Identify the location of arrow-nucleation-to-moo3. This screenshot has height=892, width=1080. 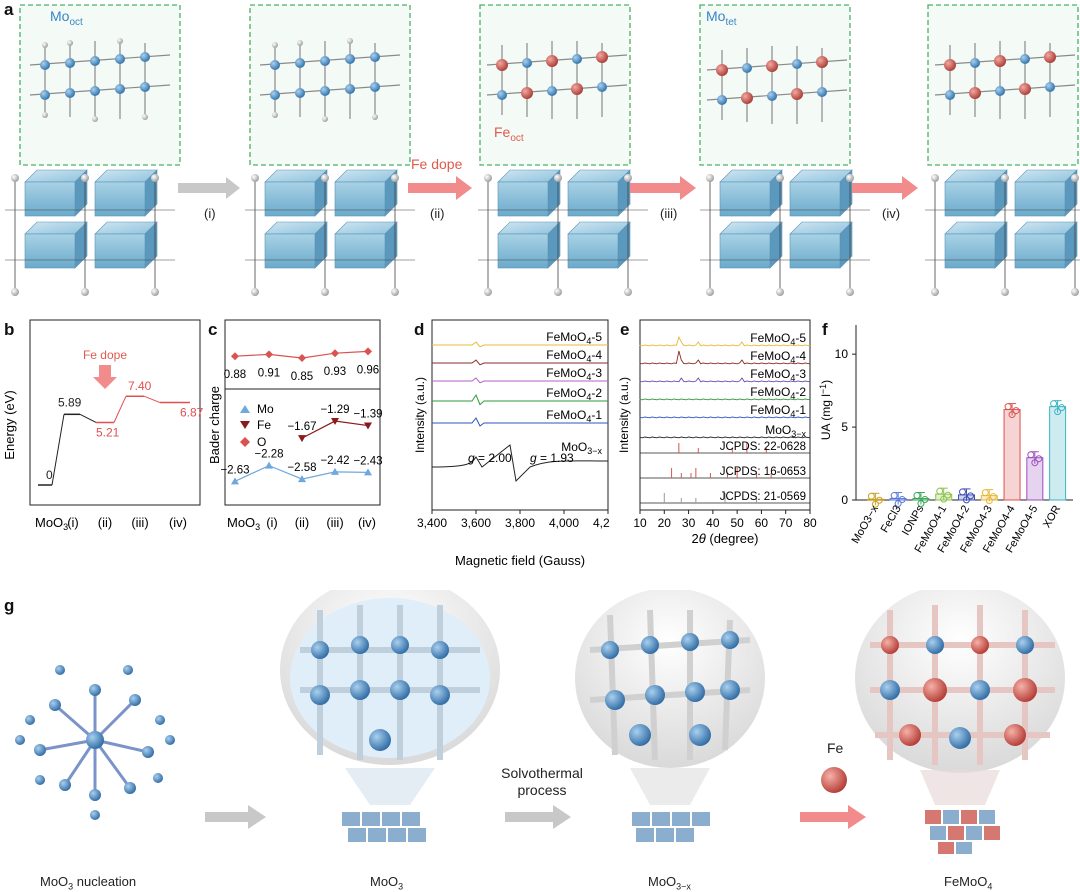
(235, 817).